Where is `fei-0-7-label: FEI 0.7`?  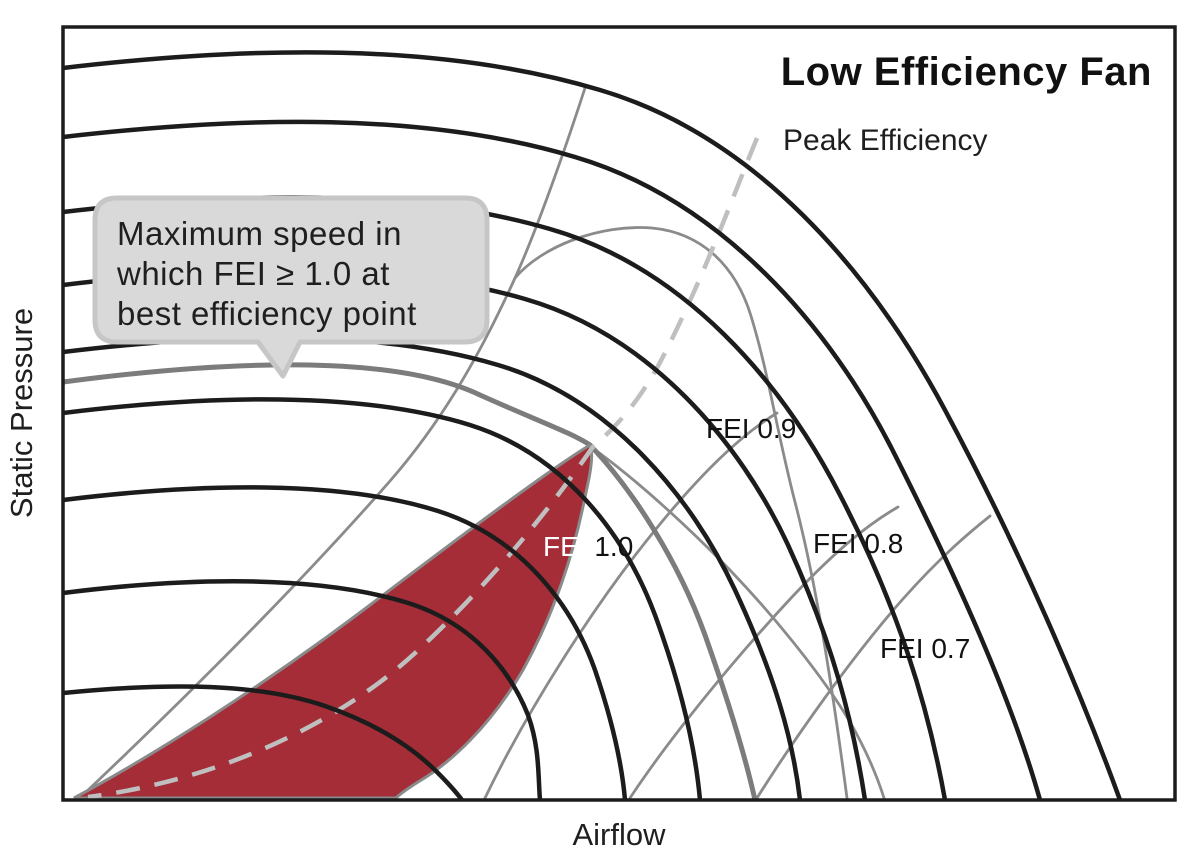 fei-0-7-label: FEI 0.7 is located at coordinates (925, 648).